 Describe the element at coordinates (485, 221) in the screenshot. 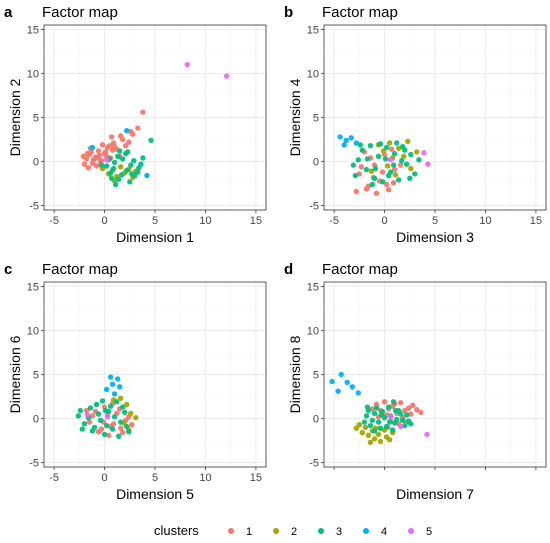

I see `x-tick-label: 10` at that location.